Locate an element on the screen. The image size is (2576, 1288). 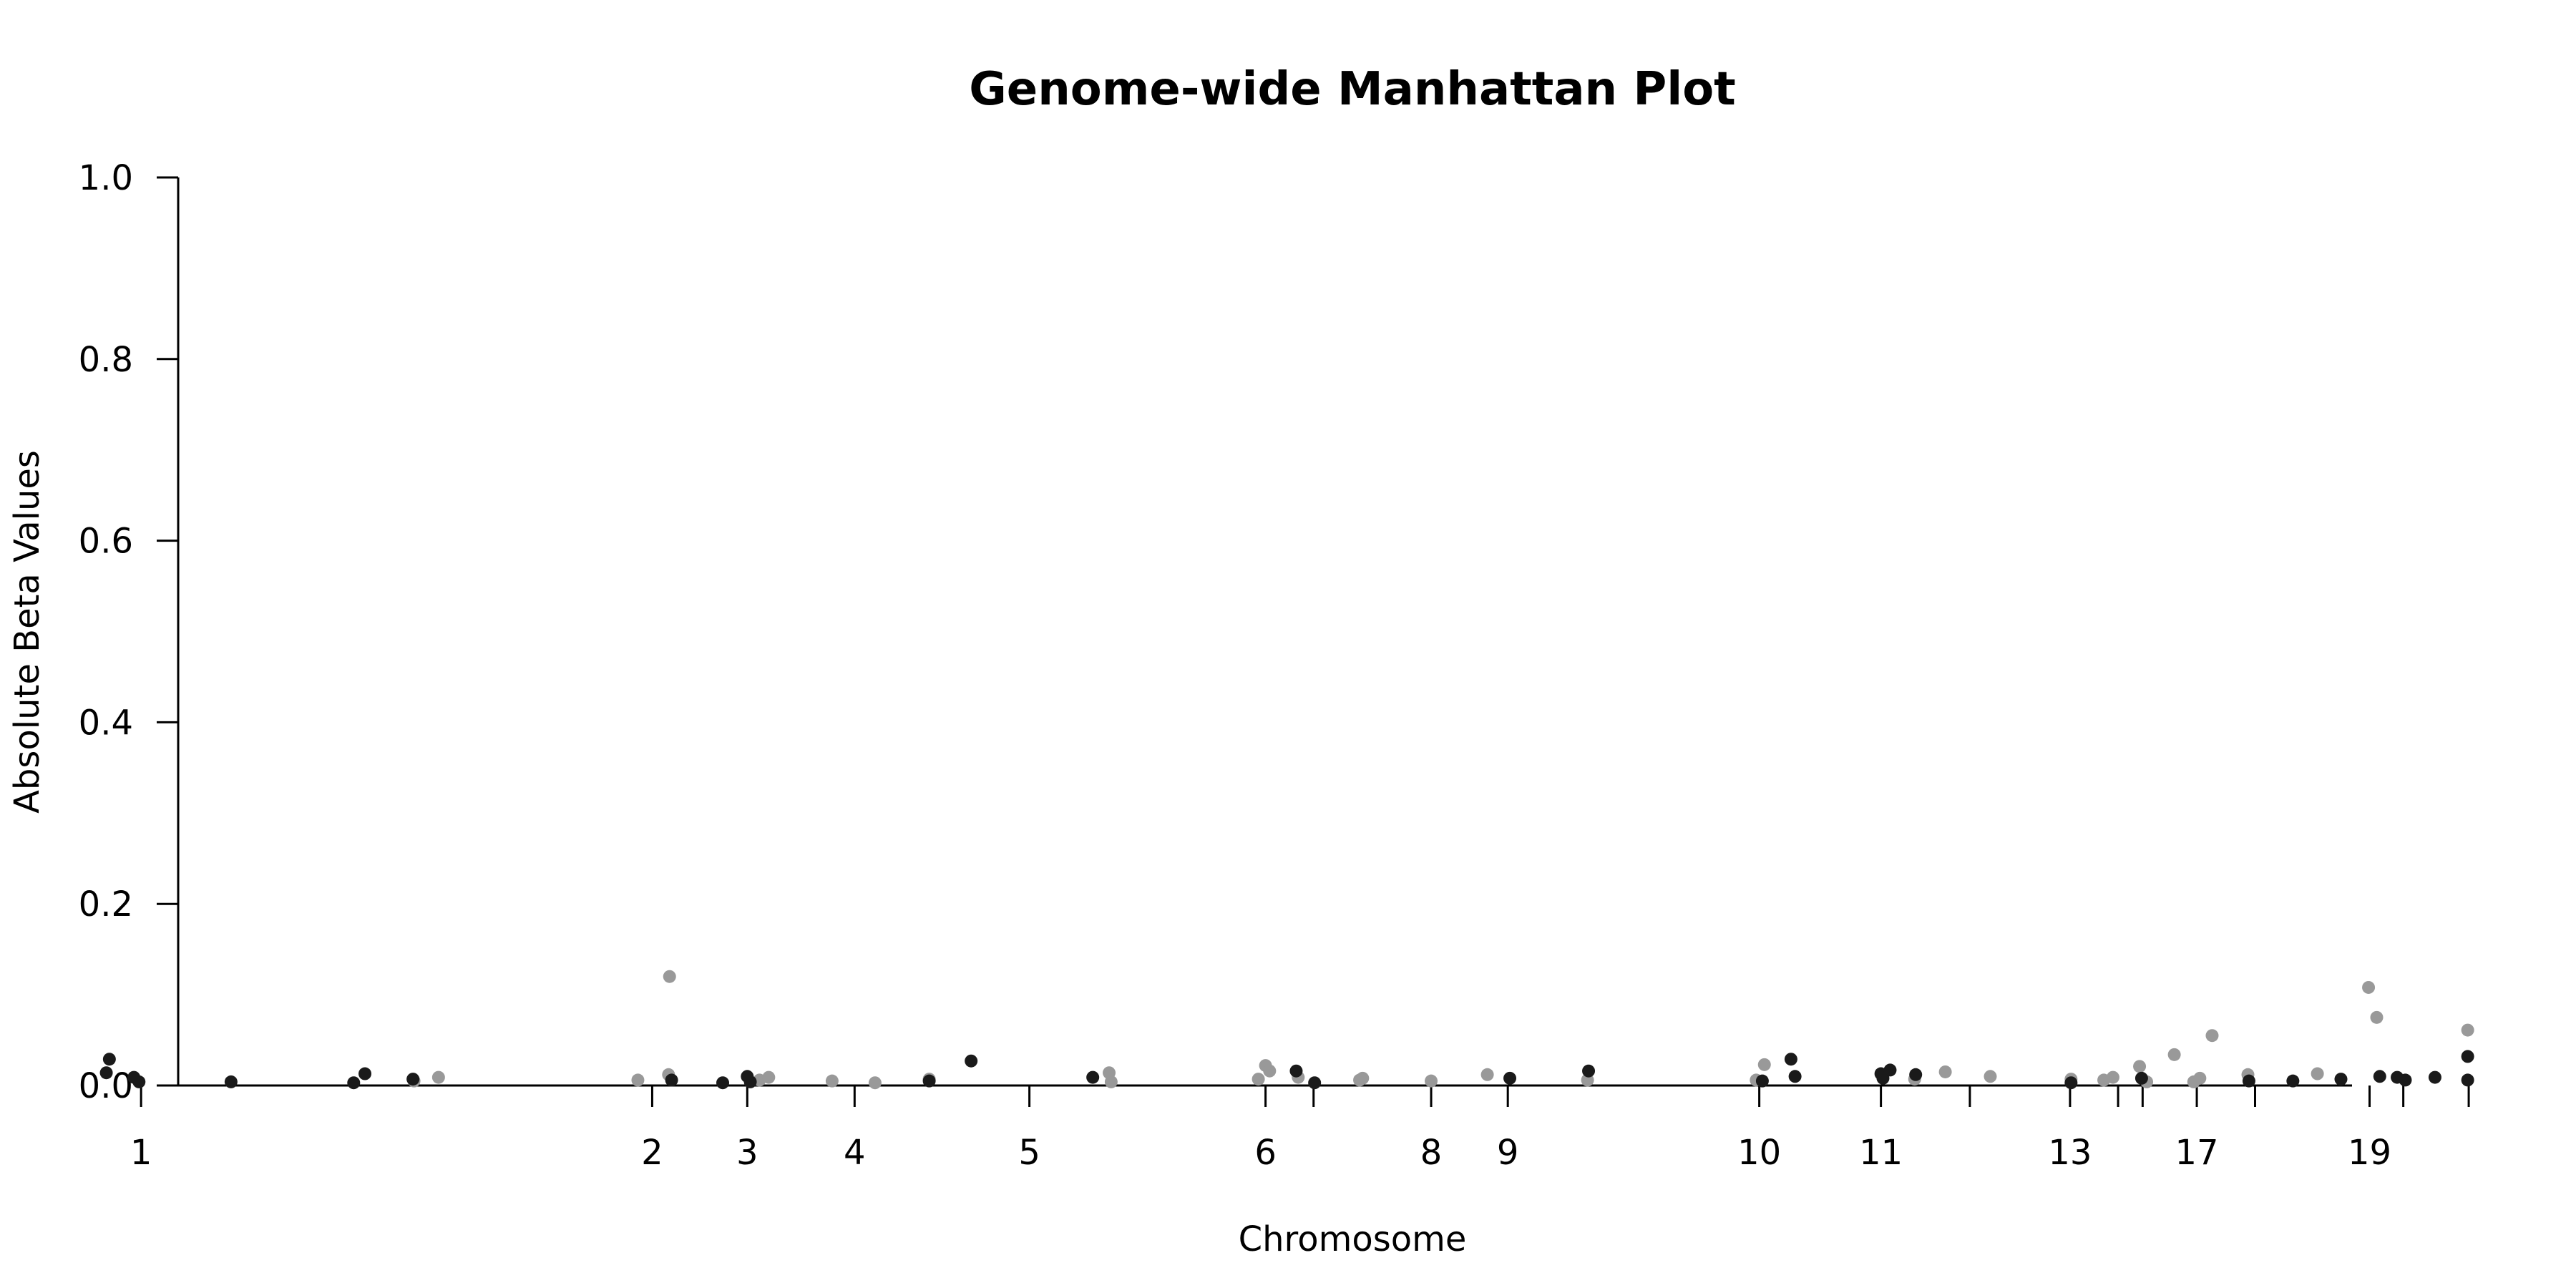
x-tick-label: 2 is located at coordinates (652, 1153).